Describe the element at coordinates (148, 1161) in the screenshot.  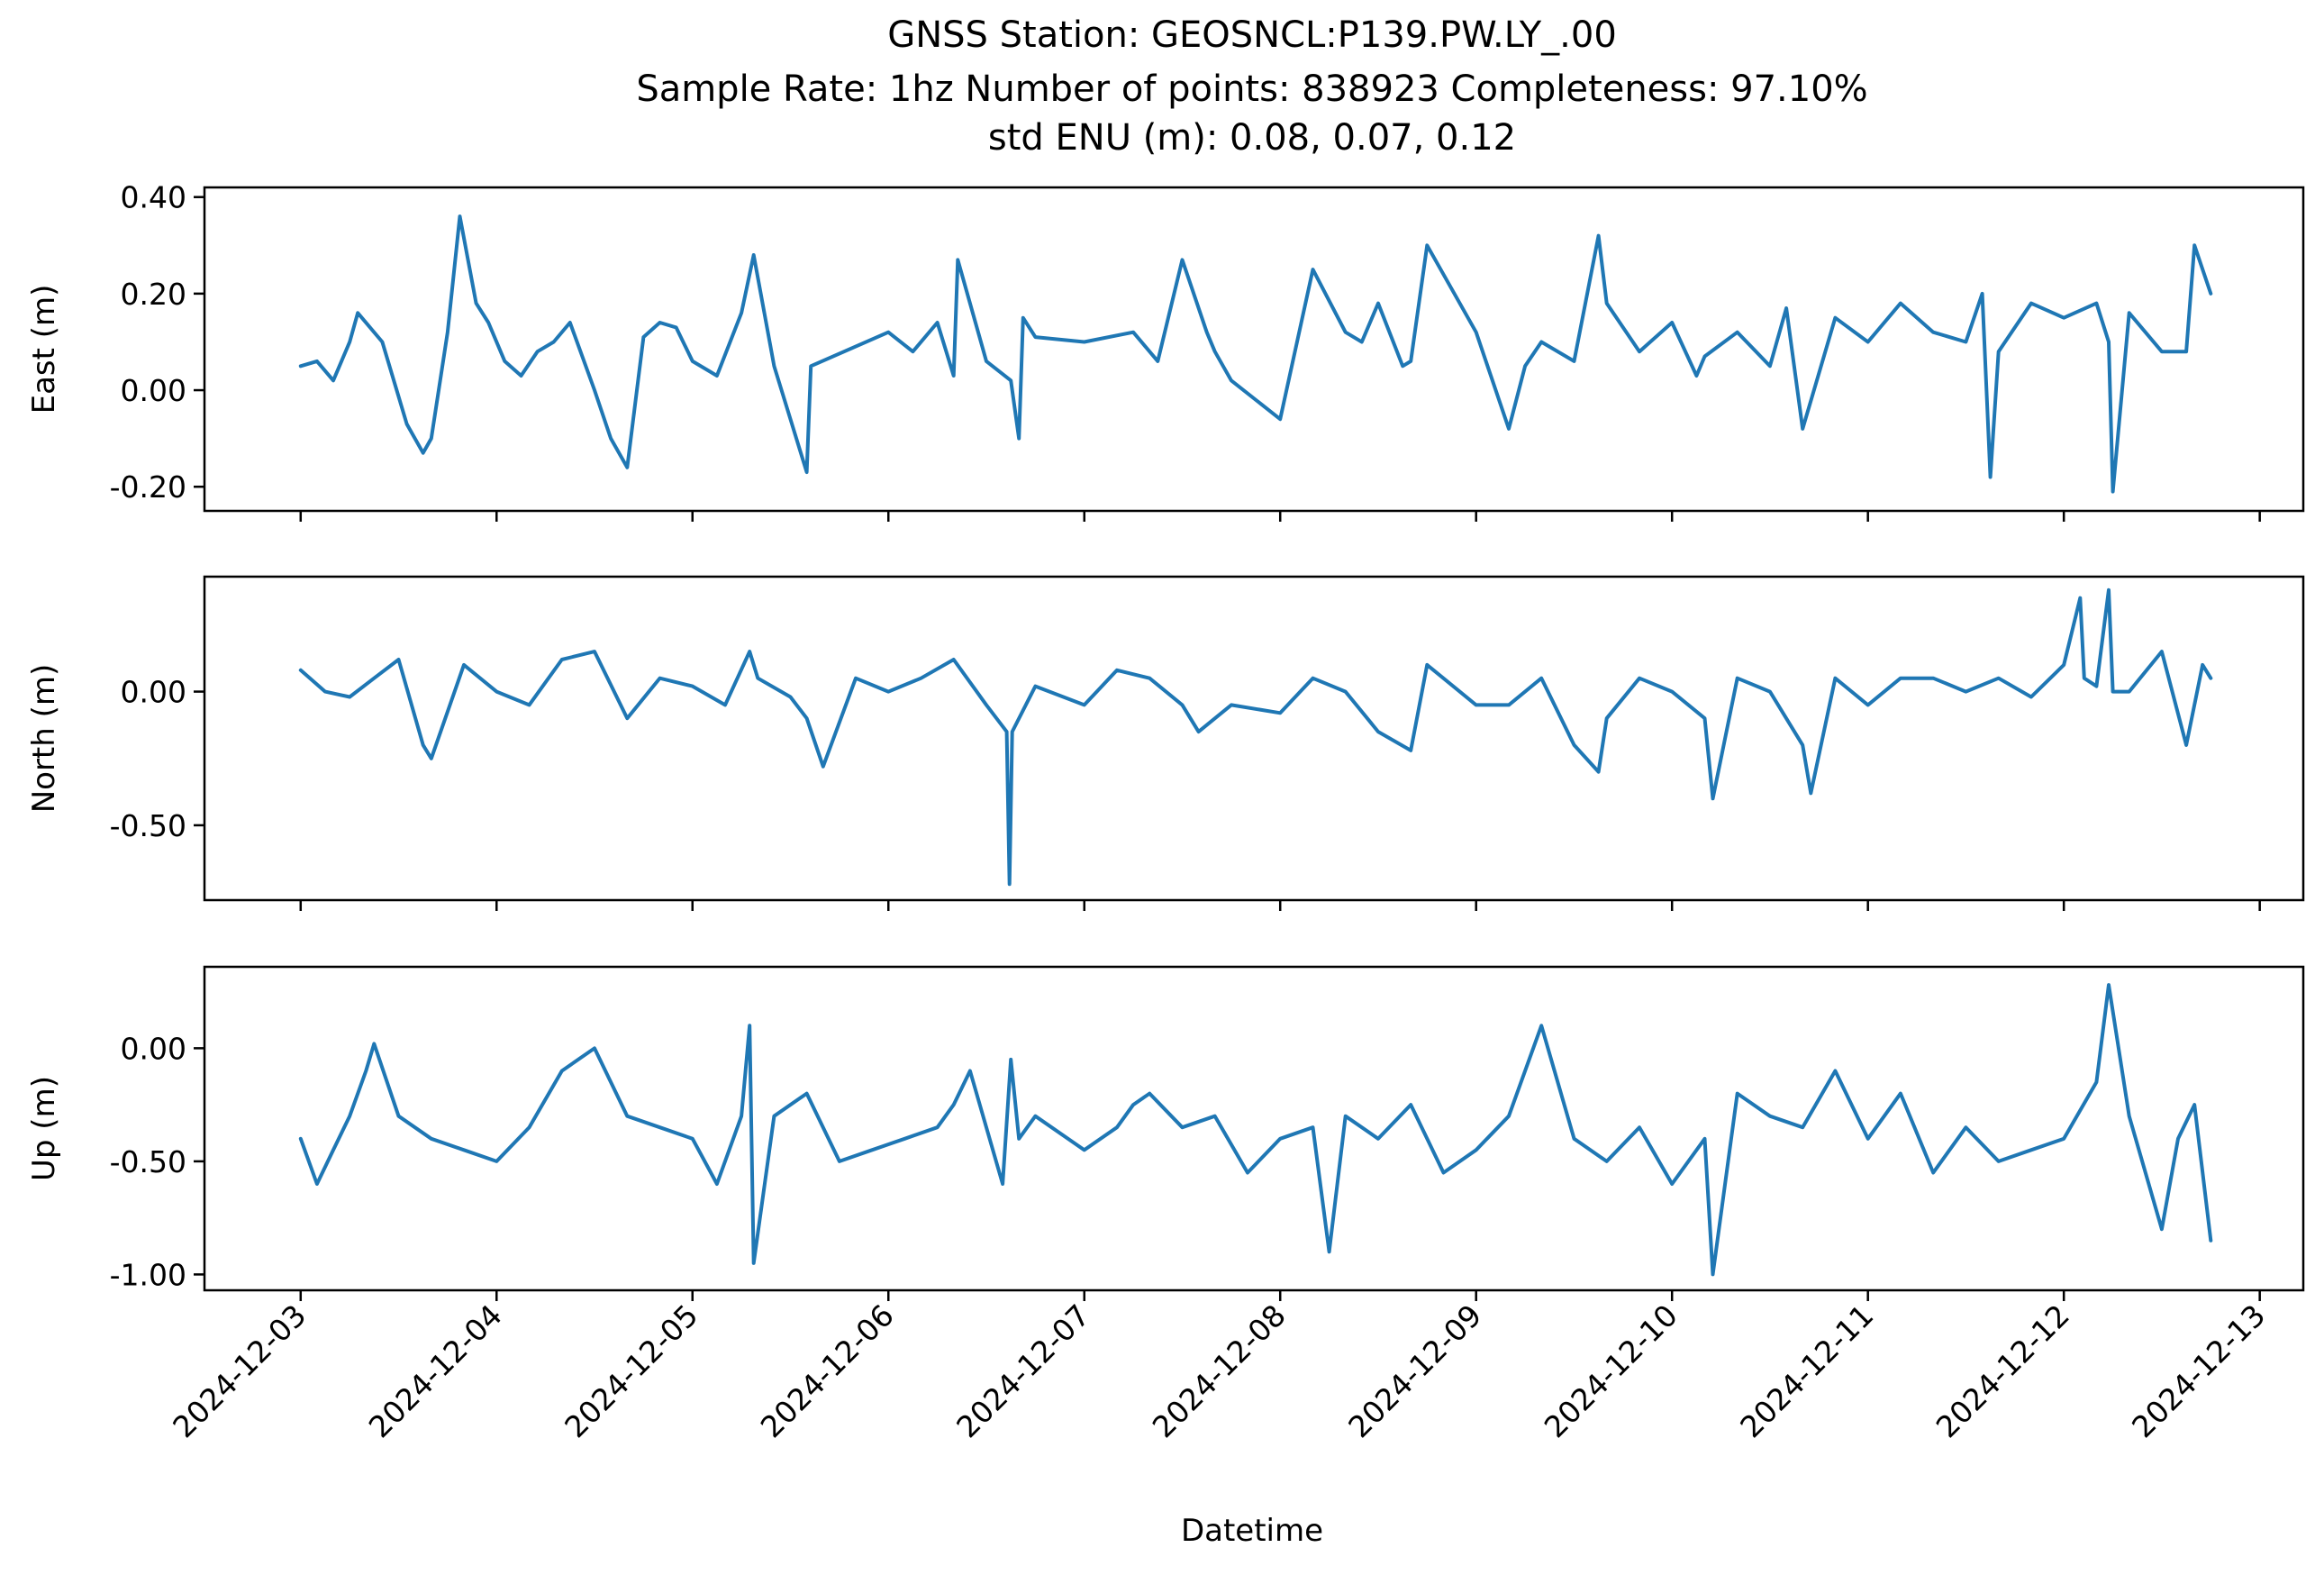
I see `panel-up-ytick-label-1: -0.50` at that location.